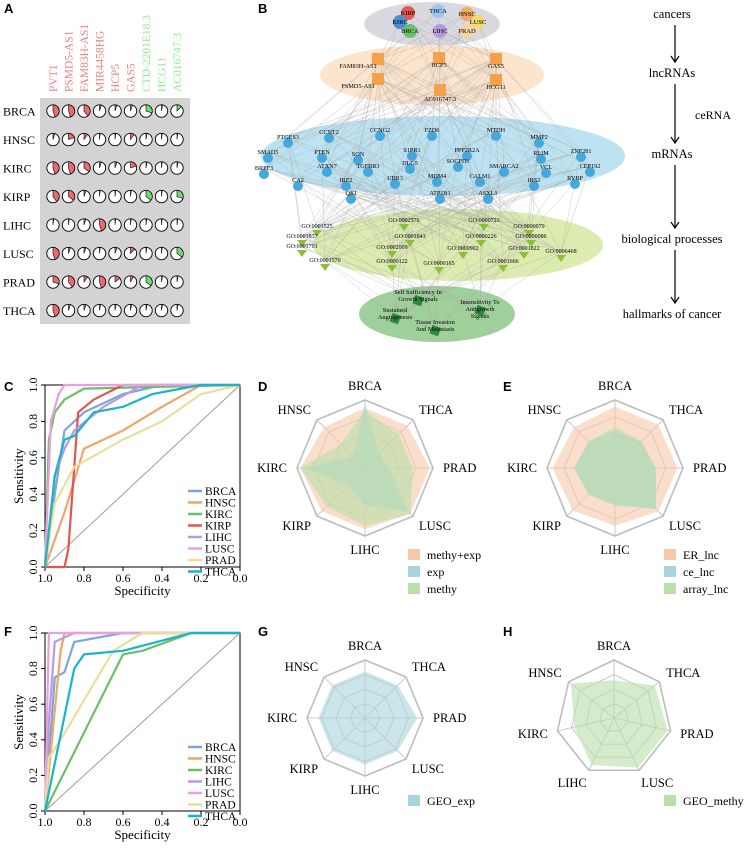  What do you see at coordinates (84, 578) in the screenshot?
I see `x-tick-label: 0.8` at bounding box center [84, 578].